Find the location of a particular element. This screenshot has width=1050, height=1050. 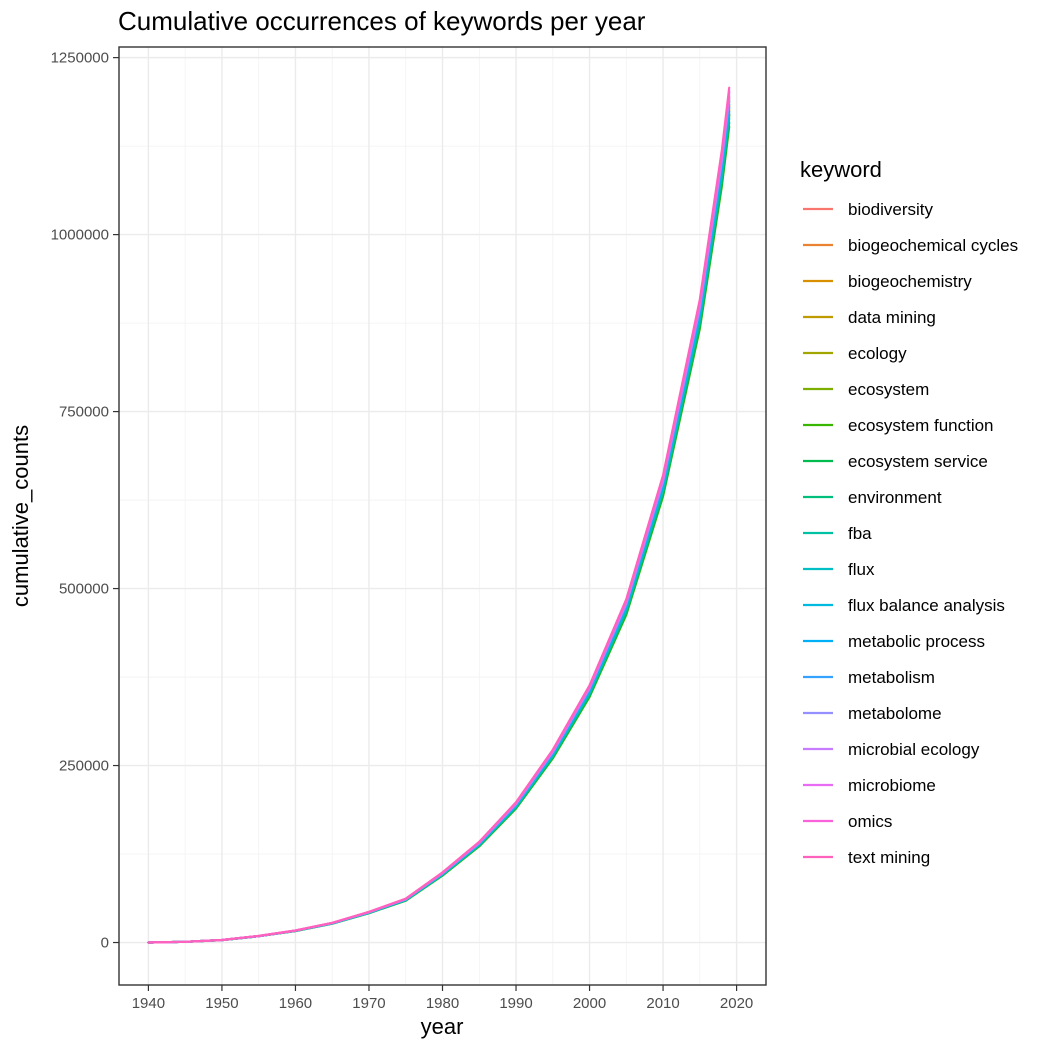

y-tick-label: 750000 is located at coordinates (84, 412).